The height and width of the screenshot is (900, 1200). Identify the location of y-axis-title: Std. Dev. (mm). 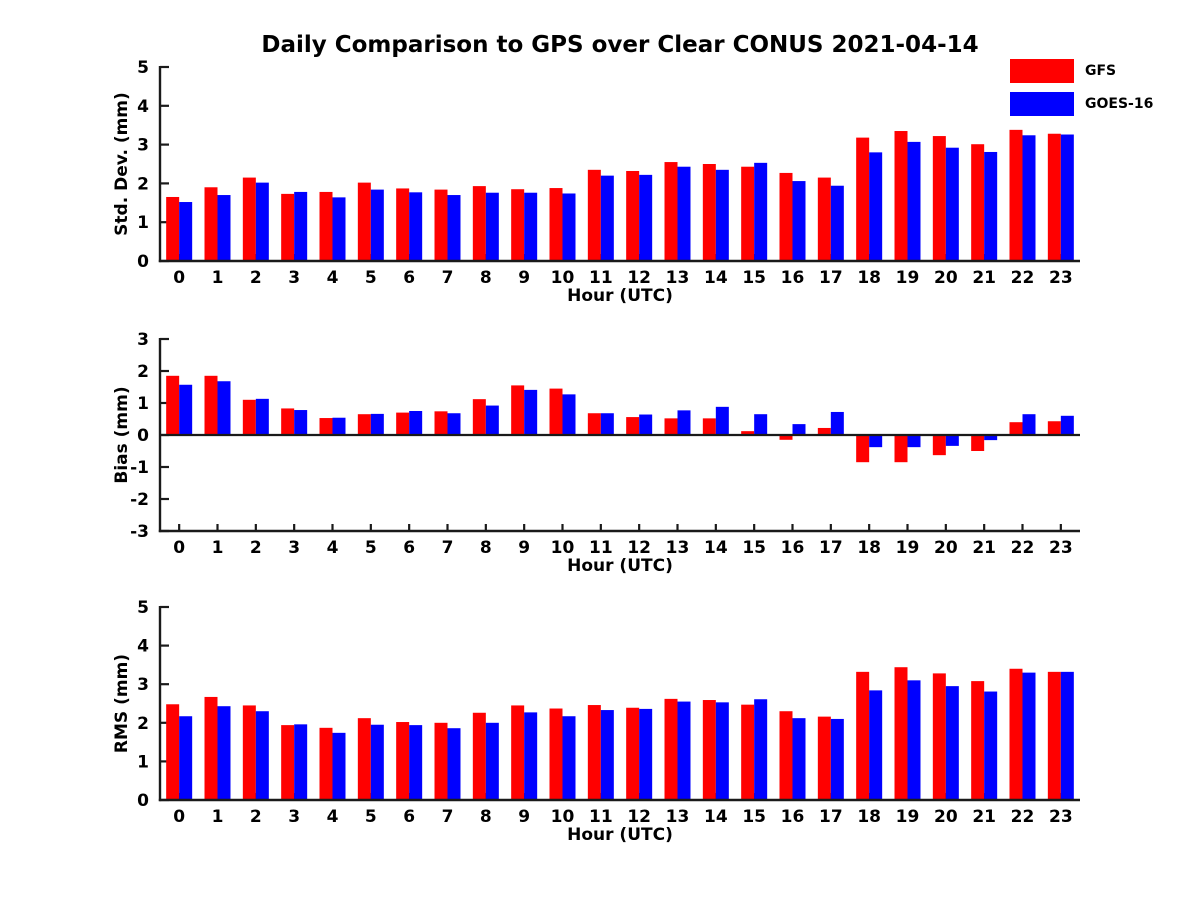
(122, 164).